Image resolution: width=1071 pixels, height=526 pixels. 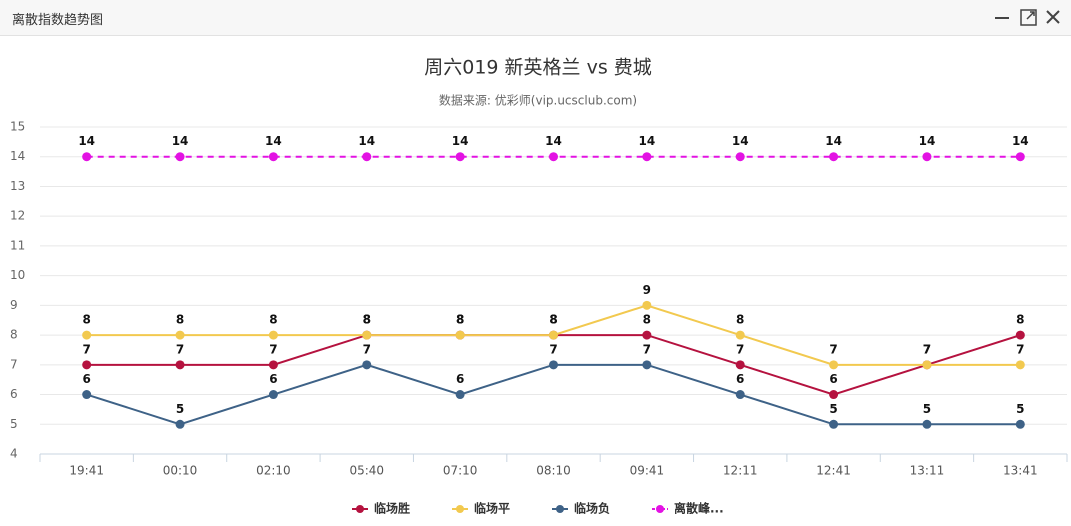 I want to click on maximize-button, so click(x=1028, y=17).